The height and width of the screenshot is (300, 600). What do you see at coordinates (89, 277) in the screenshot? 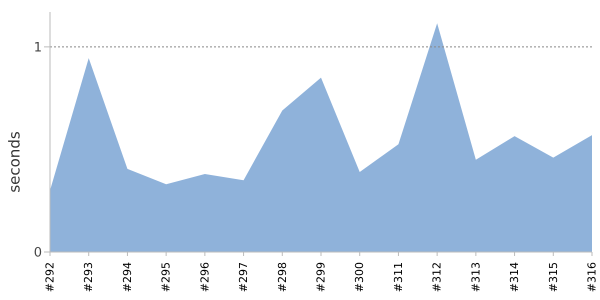
I see `x-tick-label: #293` at bounding box center [89, 277].